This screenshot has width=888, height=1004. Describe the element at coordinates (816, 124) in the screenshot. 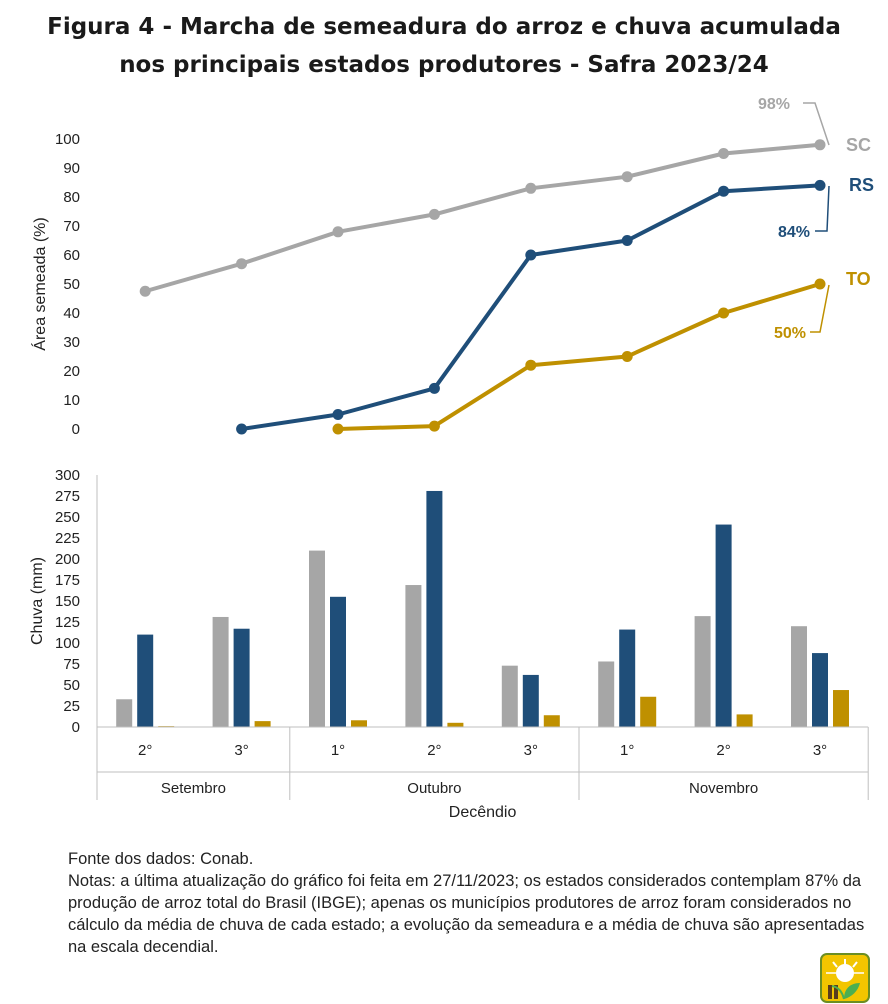

I see `leader-line-sc` at that location.